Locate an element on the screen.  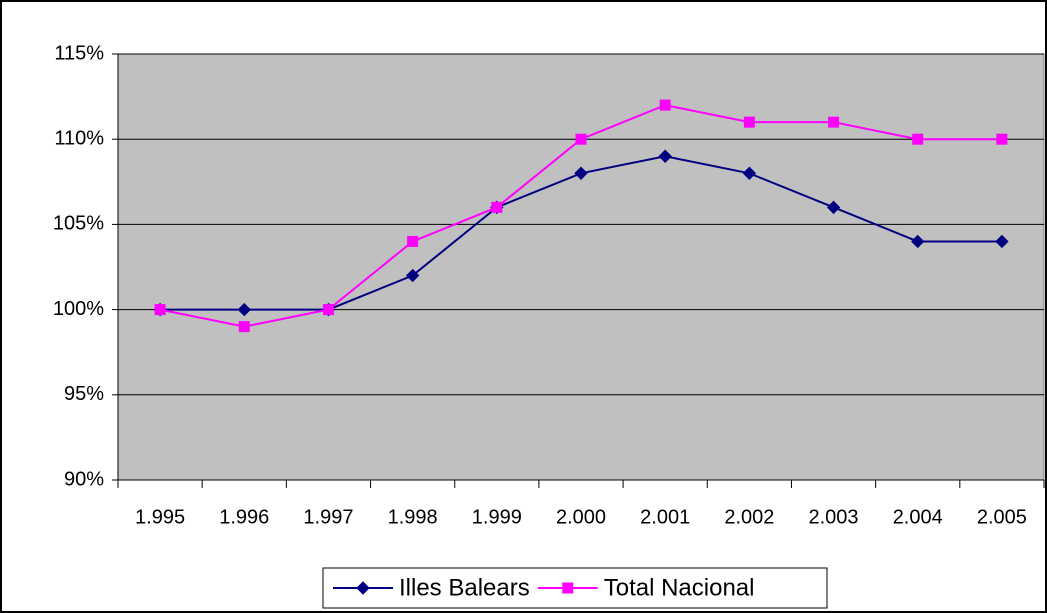
y-tick-label: 95% is located at coordinates (84, 394).